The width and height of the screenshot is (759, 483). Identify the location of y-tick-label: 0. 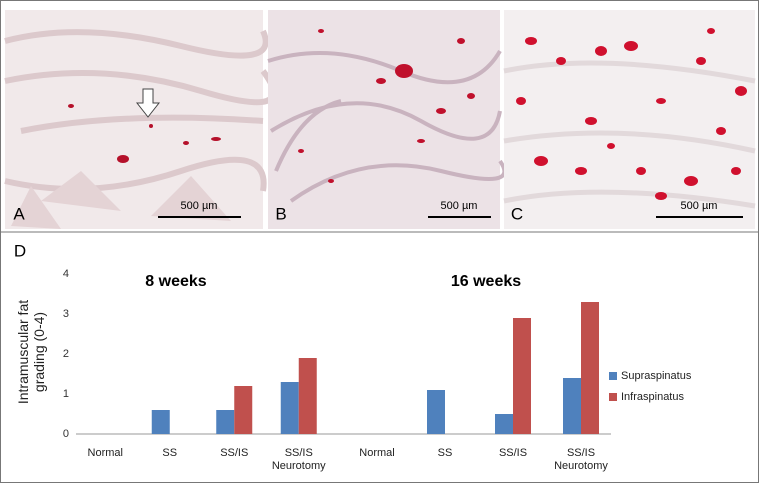
(66, 434).